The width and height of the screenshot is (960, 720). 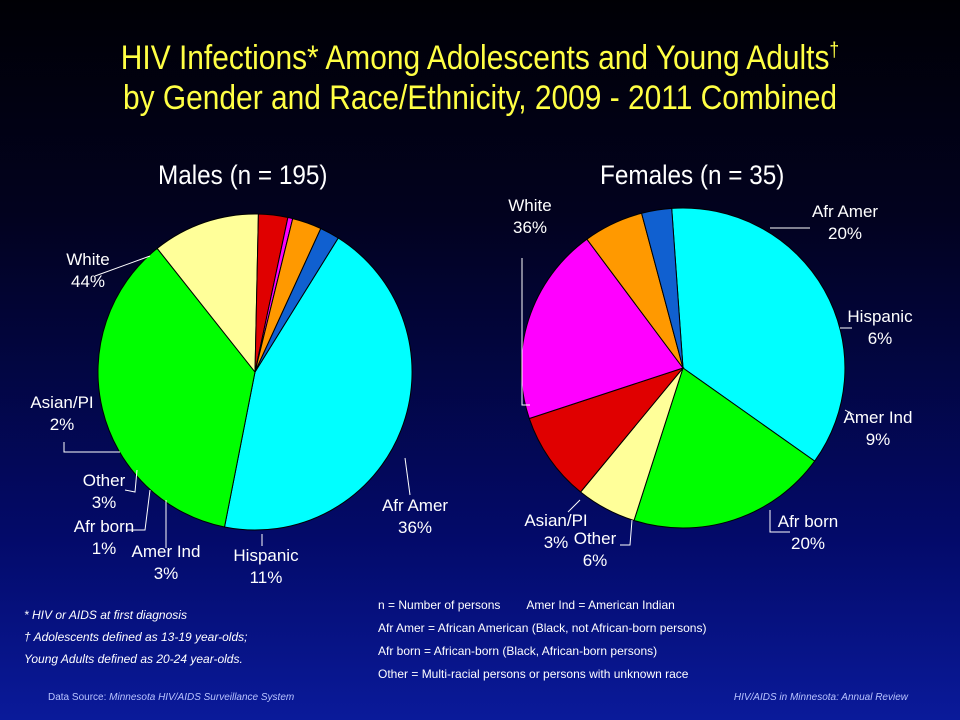 What do you see at coordinates (724, 448) in the screenshot?
I see `females-slice-afr-amer` at bounding box center [724, 448].